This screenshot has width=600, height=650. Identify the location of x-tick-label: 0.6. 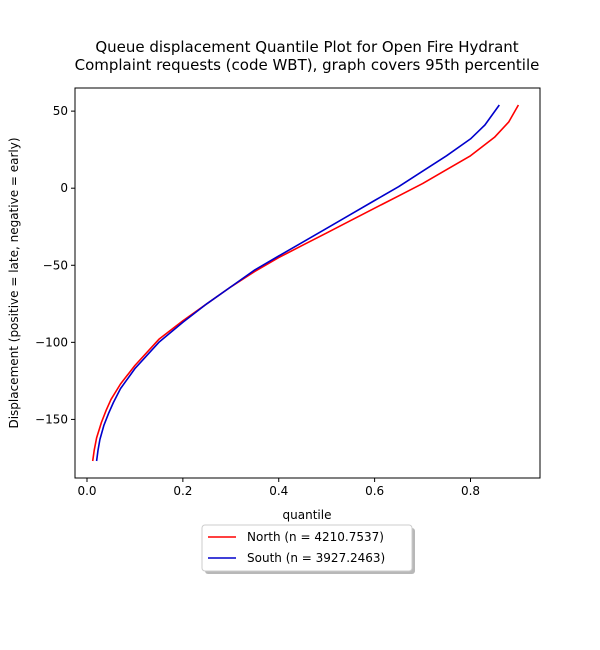
(374, 491).